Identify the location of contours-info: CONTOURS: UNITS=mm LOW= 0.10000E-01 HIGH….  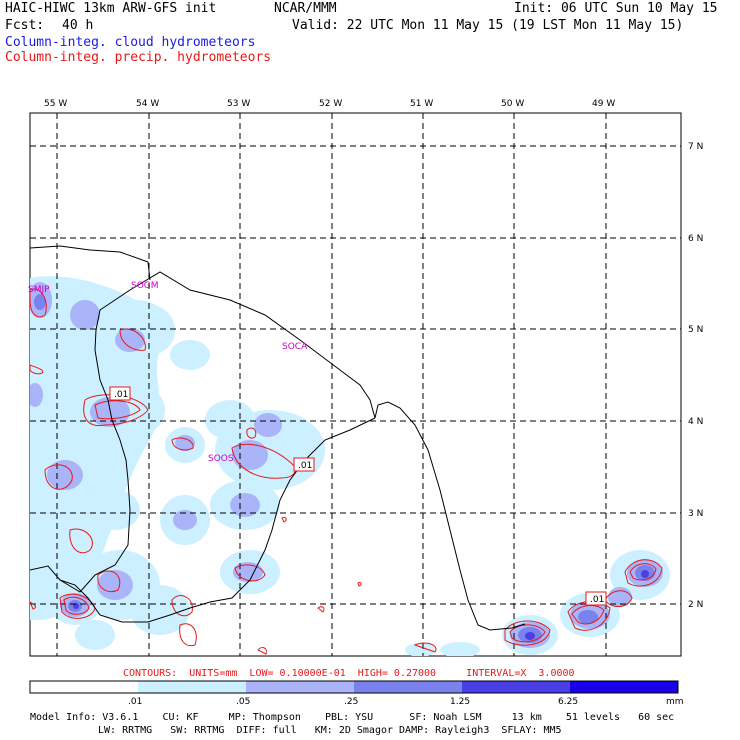
(349, 673).